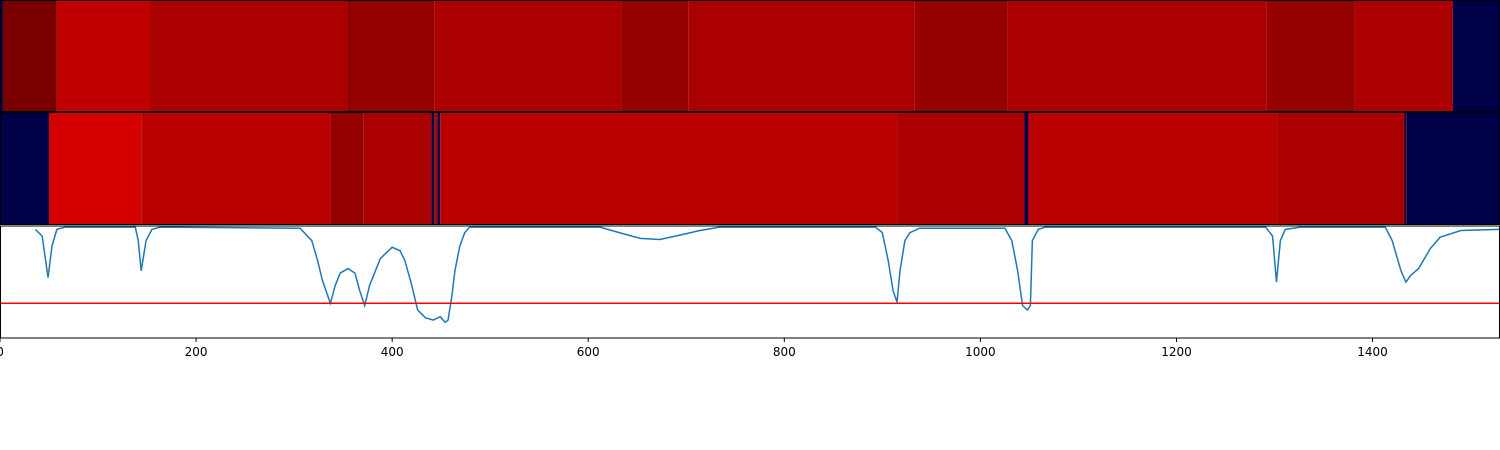 This screenshot has height=450, width=1500. What do you see at coordinates (1372, 352) in the screenshot?
I see `x-tick-label: 1400` at bounding box center [1372, 352].